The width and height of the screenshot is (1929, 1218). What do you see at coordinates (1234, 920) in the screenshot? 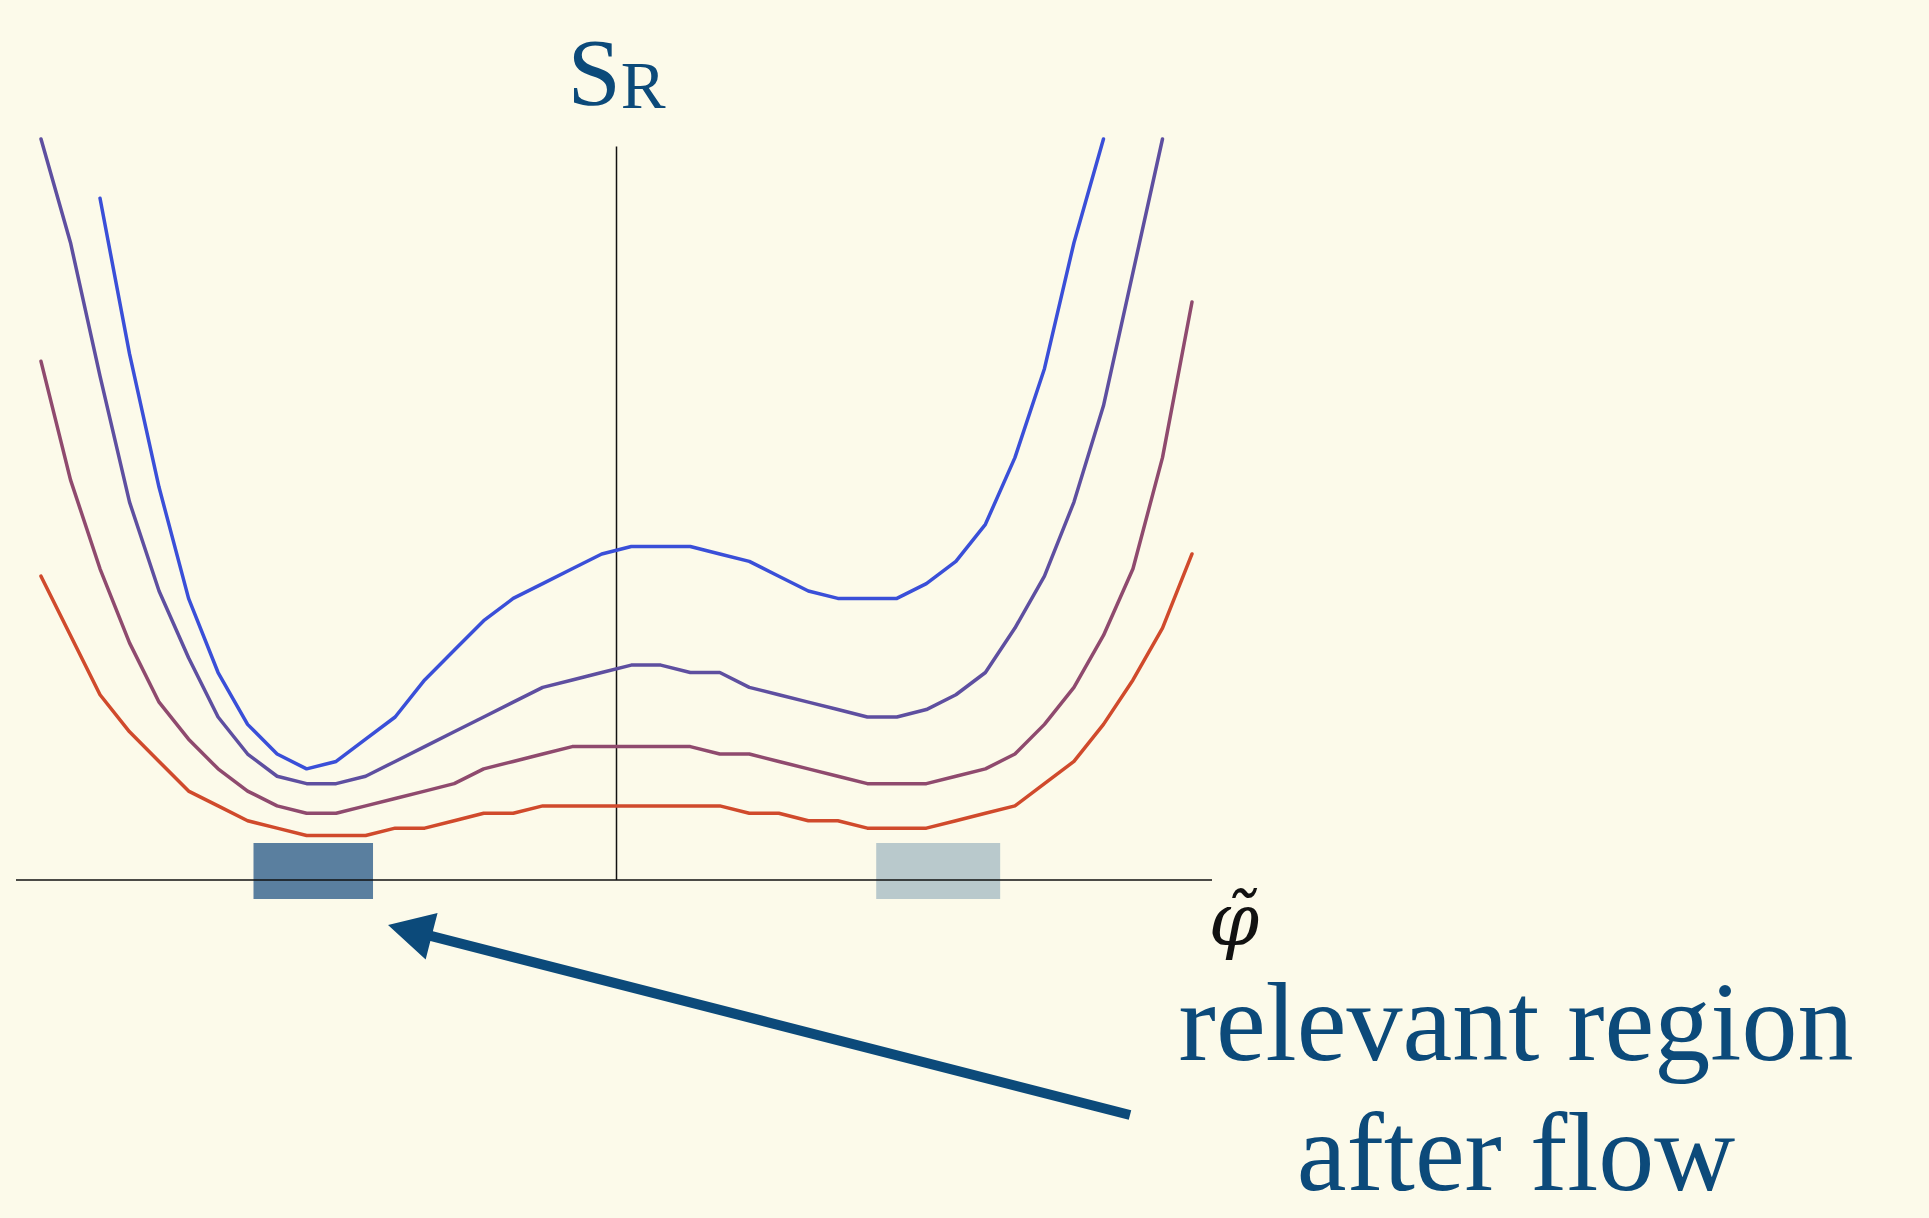
I see `x-axis-title: φ̃` at bounding box center [1234, 920].